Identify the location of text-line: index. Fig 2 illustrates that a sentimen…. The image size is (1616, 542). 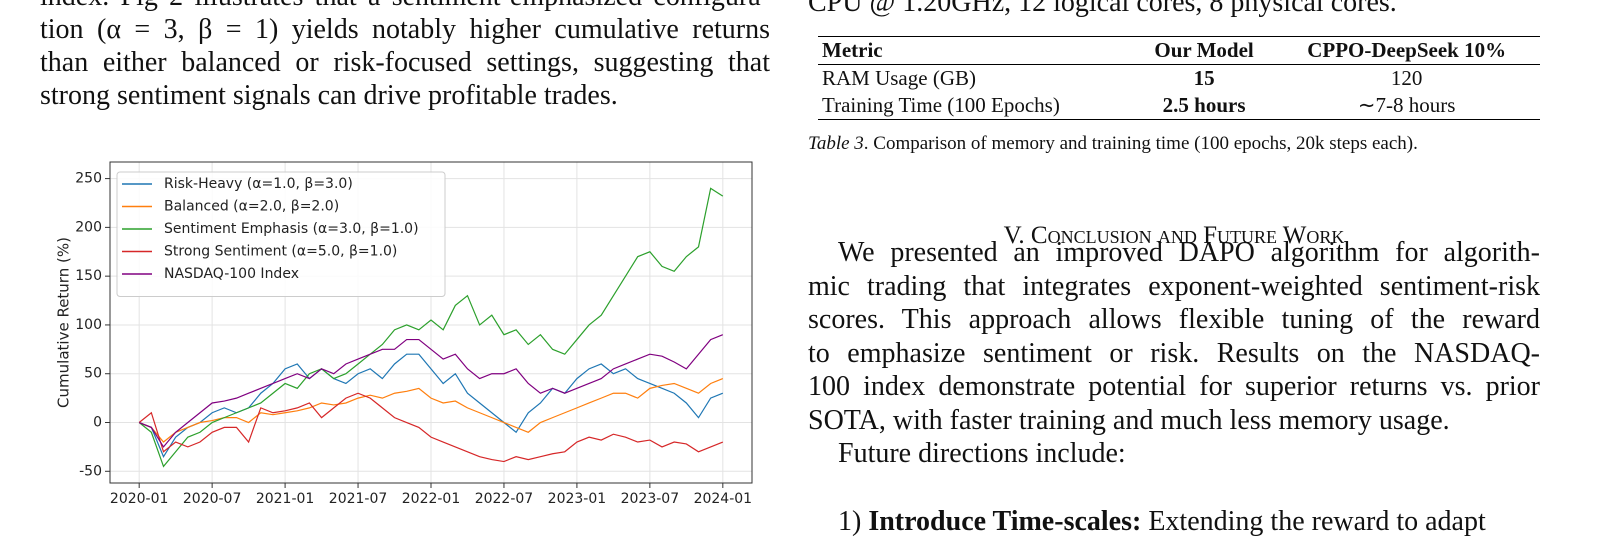
(405, 6).